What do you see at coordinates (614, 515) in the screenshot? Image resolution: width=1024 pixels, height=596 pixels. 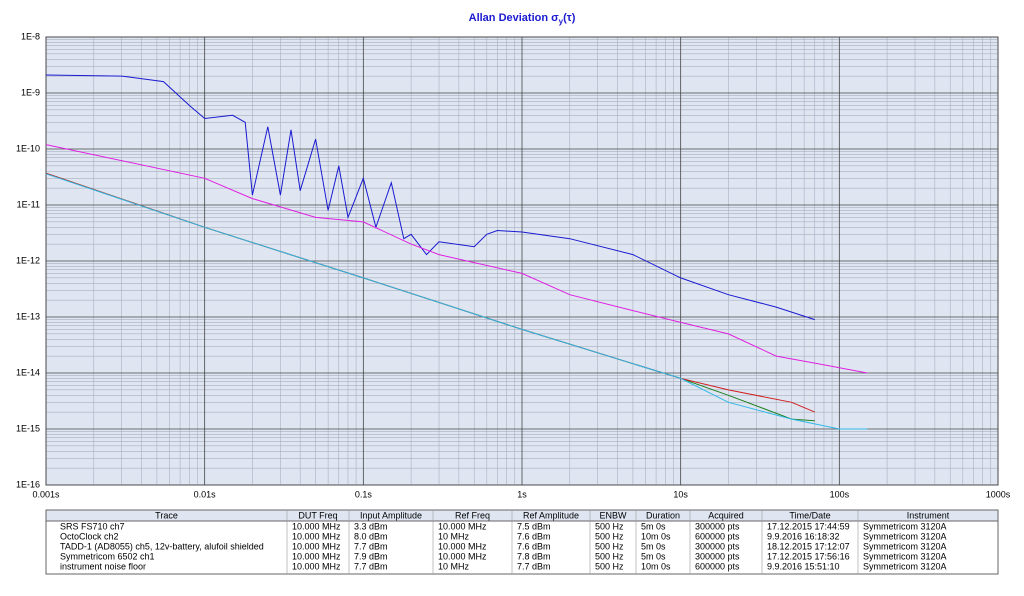 I see `table-header-cell: ENBW` at bounding box center [614, 515].